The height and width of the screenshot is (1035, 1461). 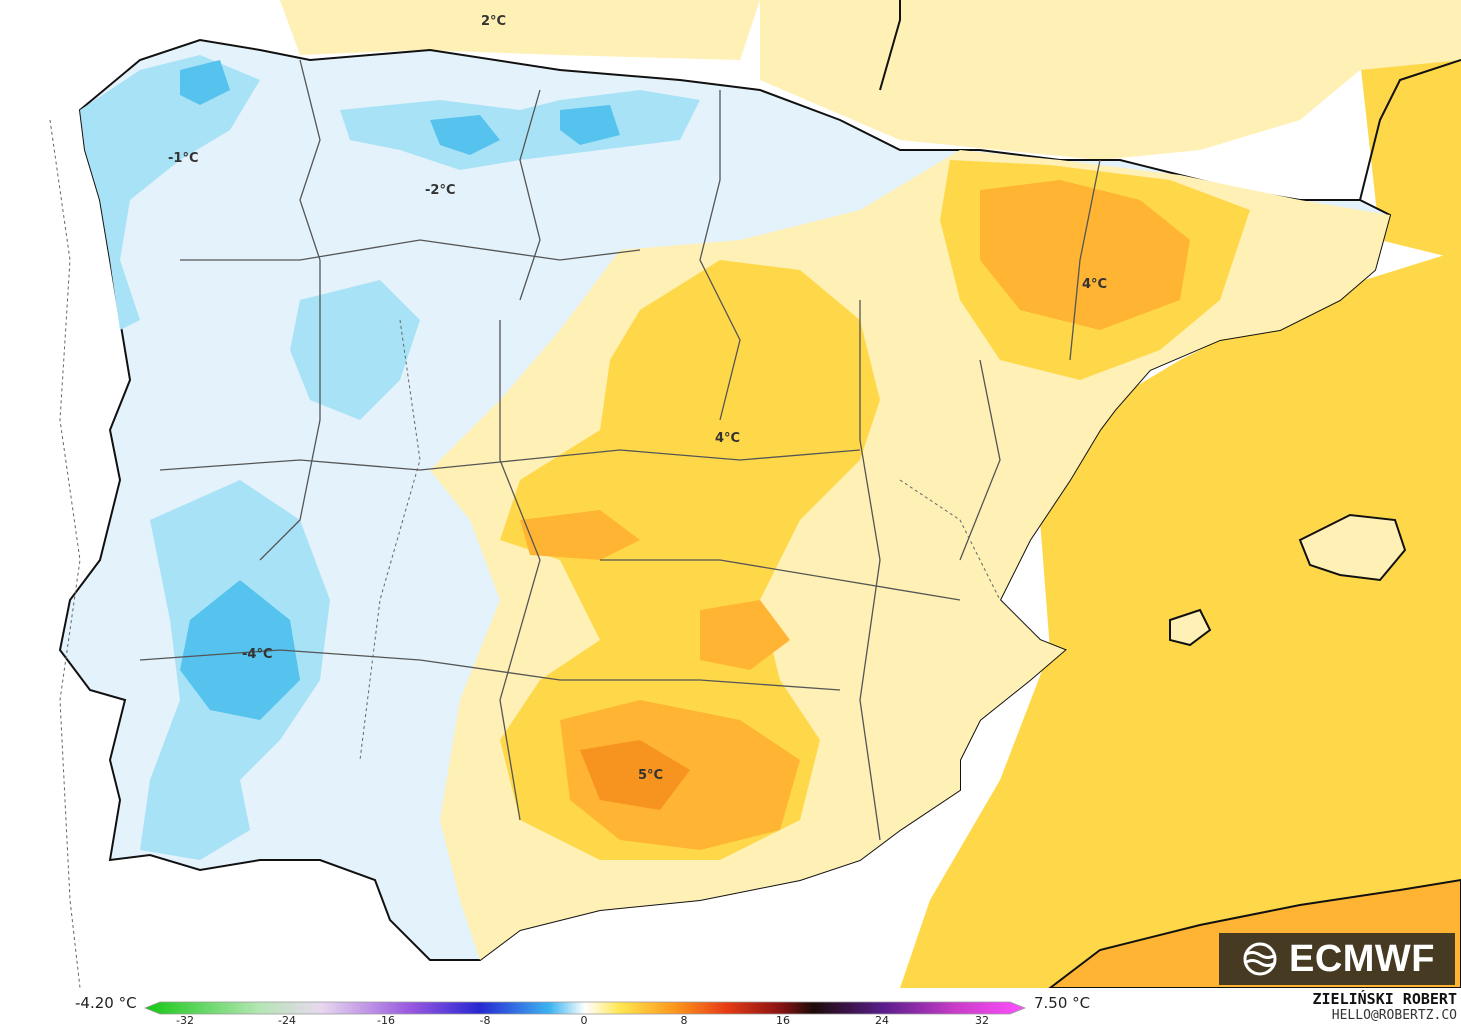 What do you see at coordinates (1260, 959) in the screenshot?
I see `ecmwf-wave-icon` at bounding box center [1260, 959].